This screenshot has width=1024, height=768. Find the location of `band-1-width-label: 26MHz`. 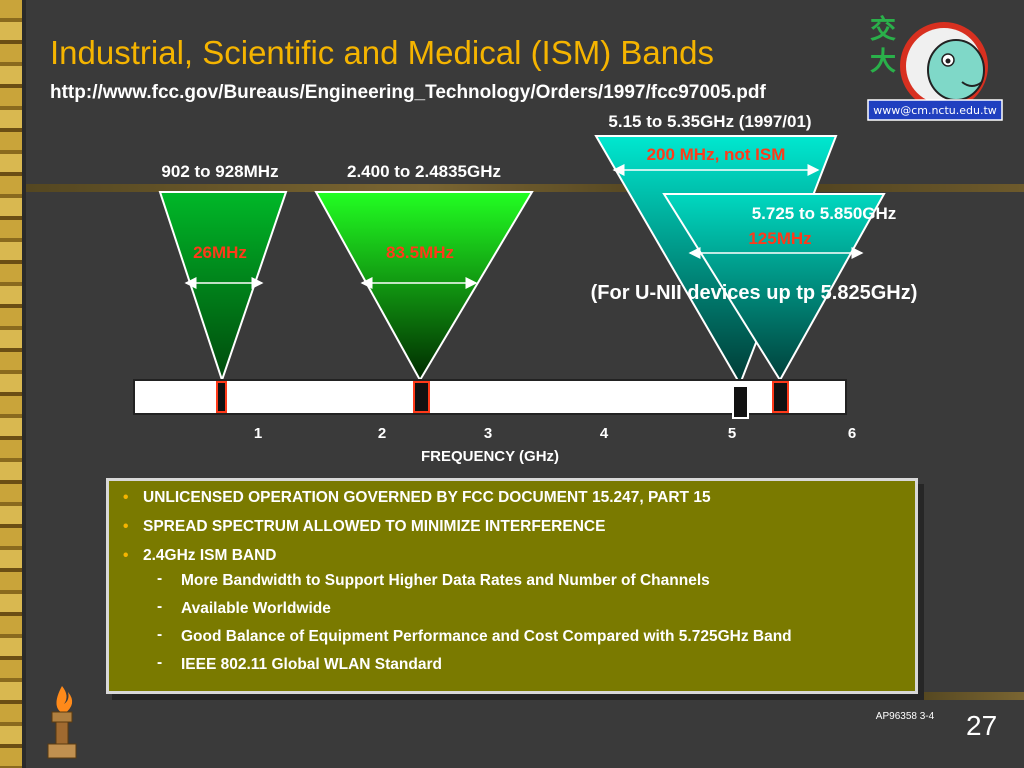

band-1-width-label: 26MHz is located at coordinates (220, 252).